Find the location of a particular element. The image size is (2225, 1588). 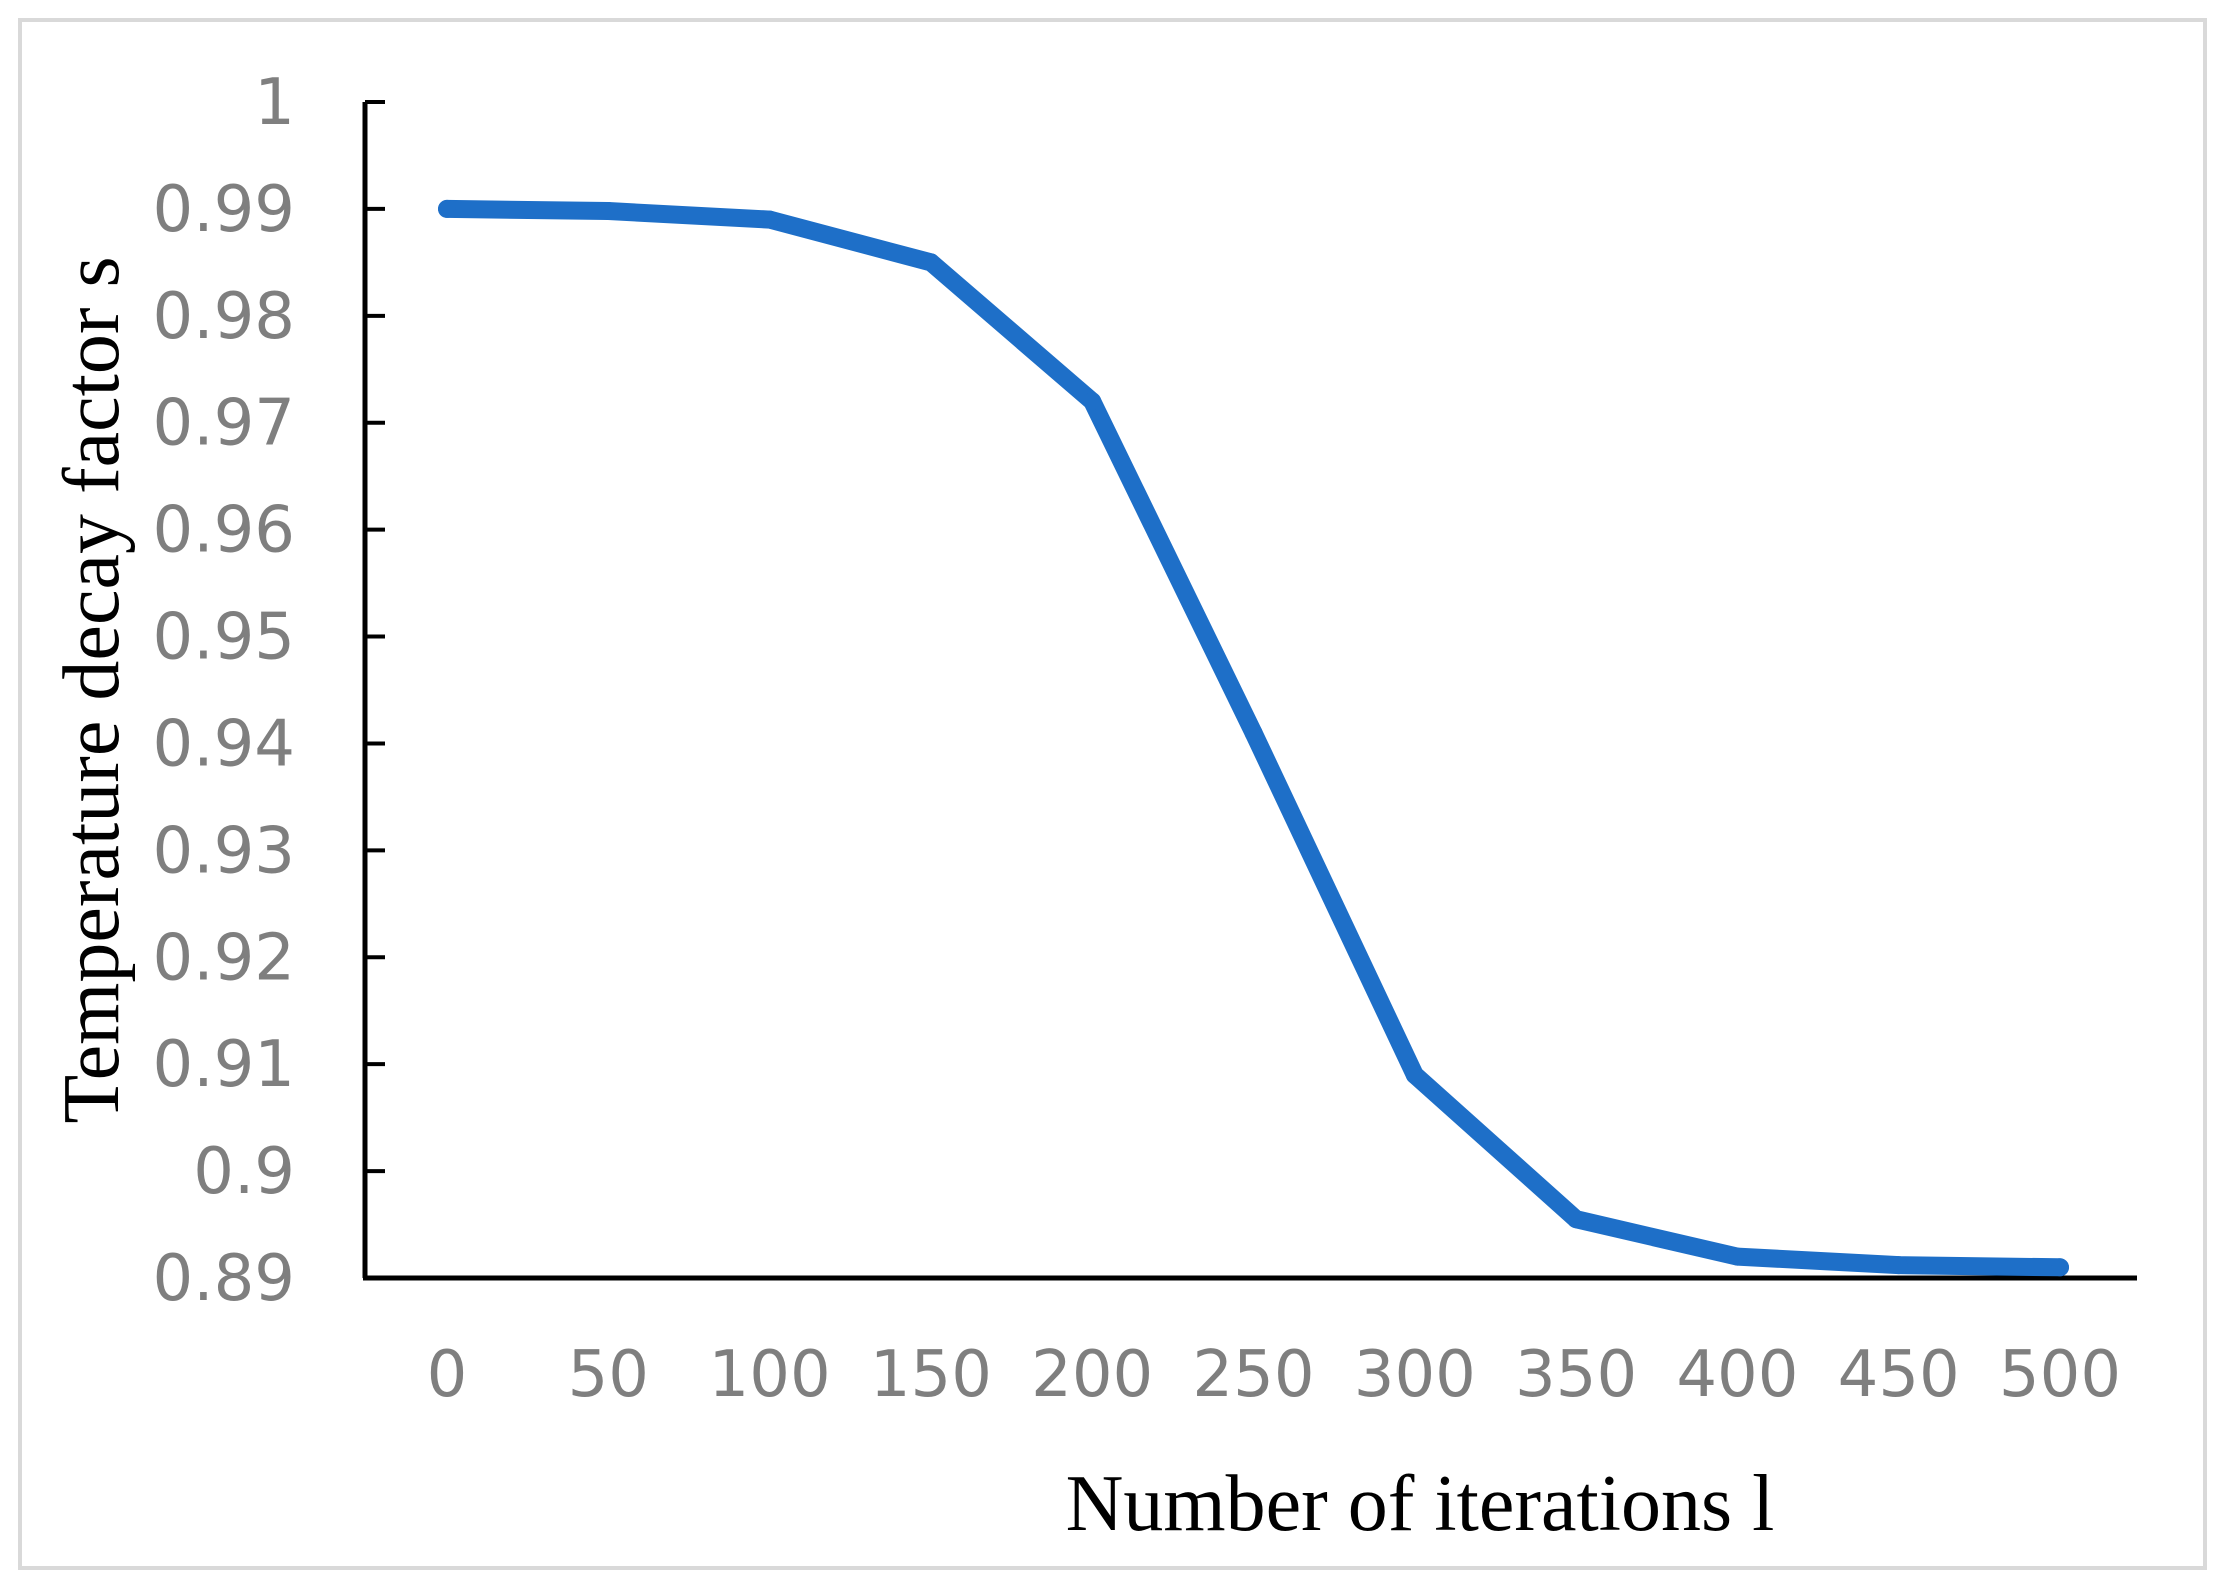

x-axis-title: Number of iterations l is located at coordinates (1420, 1504).